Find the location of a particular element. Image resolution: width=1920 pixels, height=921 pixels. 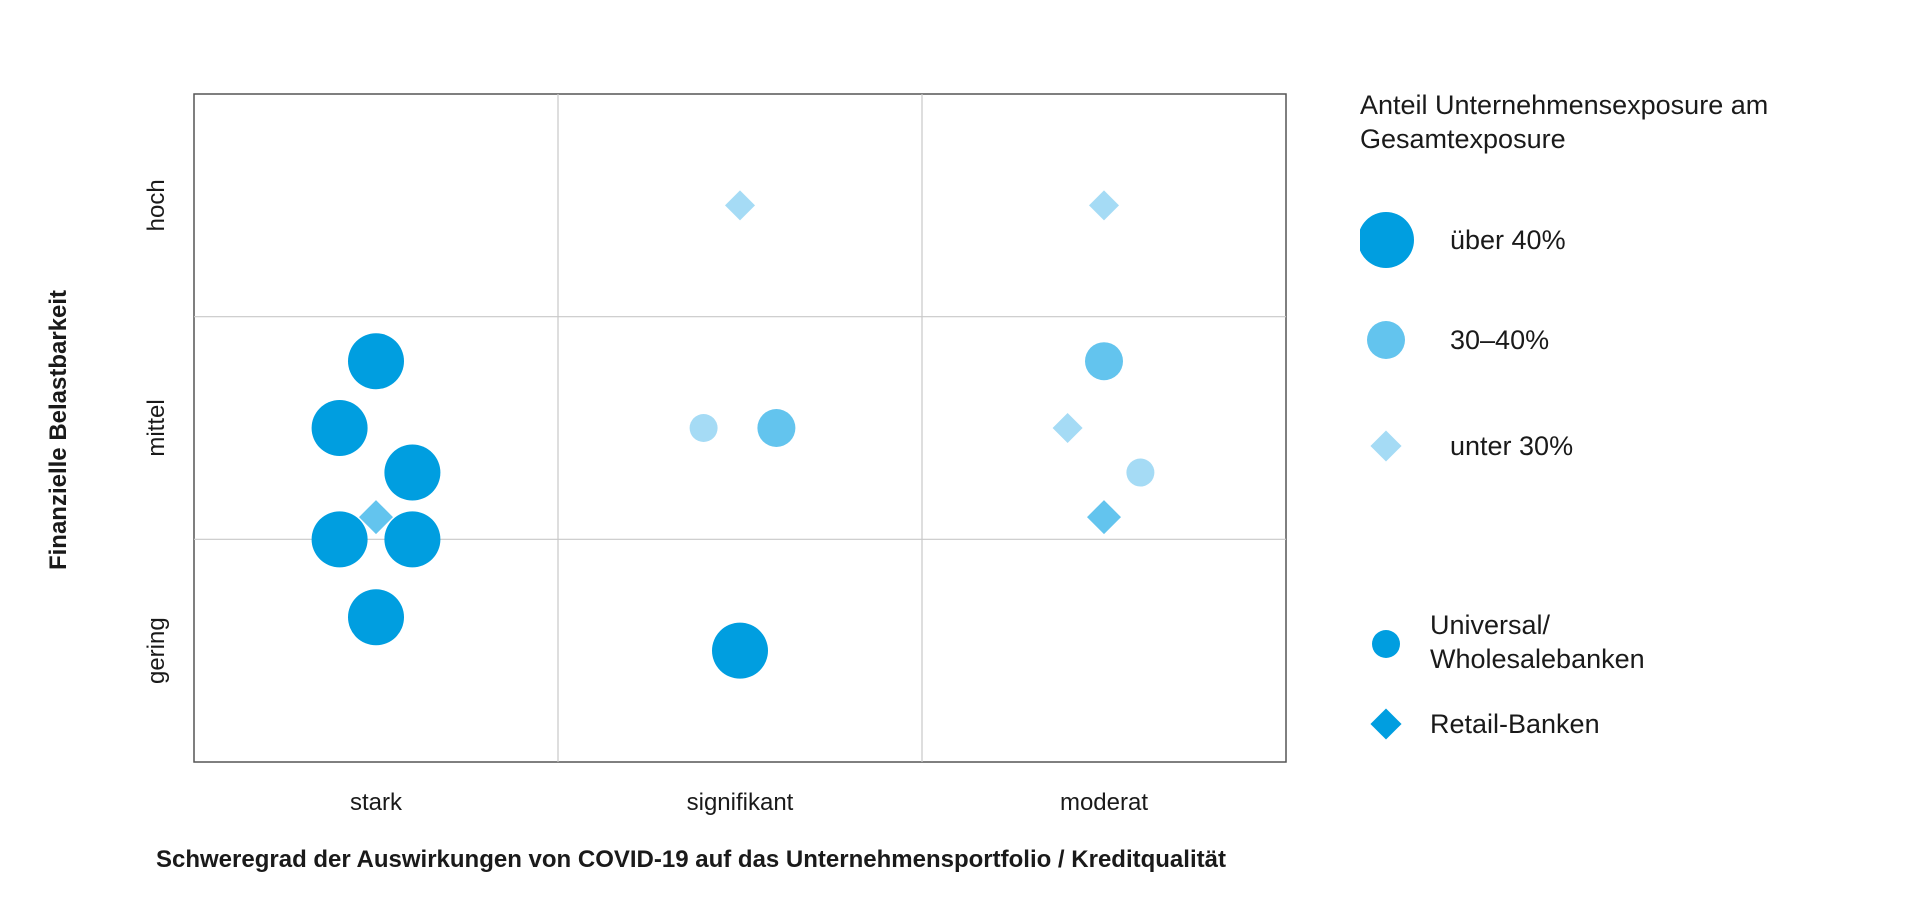

legend-label-universal-banks: Universal/ Wholesalebanken is located at coordinates (1537, 642).